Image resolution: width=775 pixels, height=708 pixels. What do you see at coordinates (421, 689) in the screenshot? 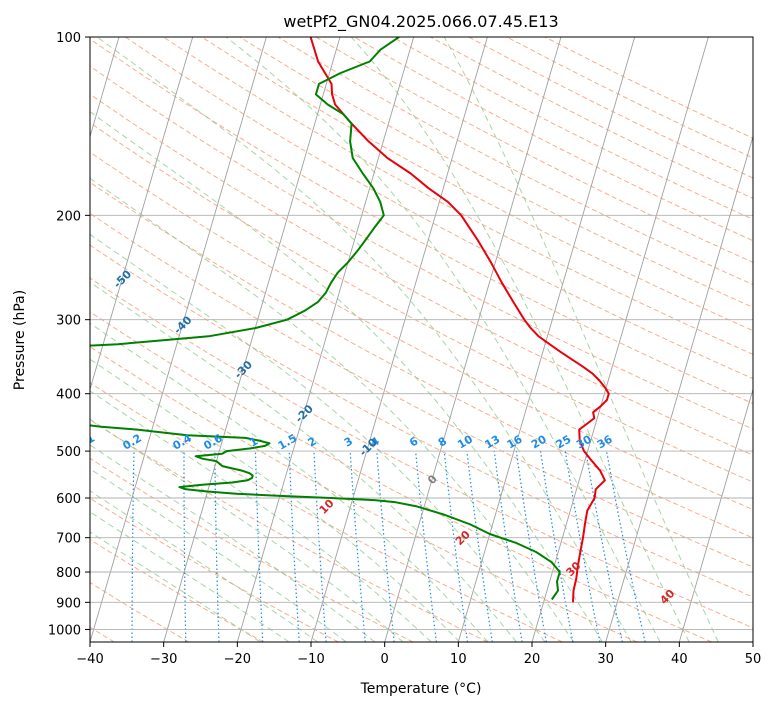
I see `x-axis-label: Temperature (°C)` at bounding box center [421, 689].